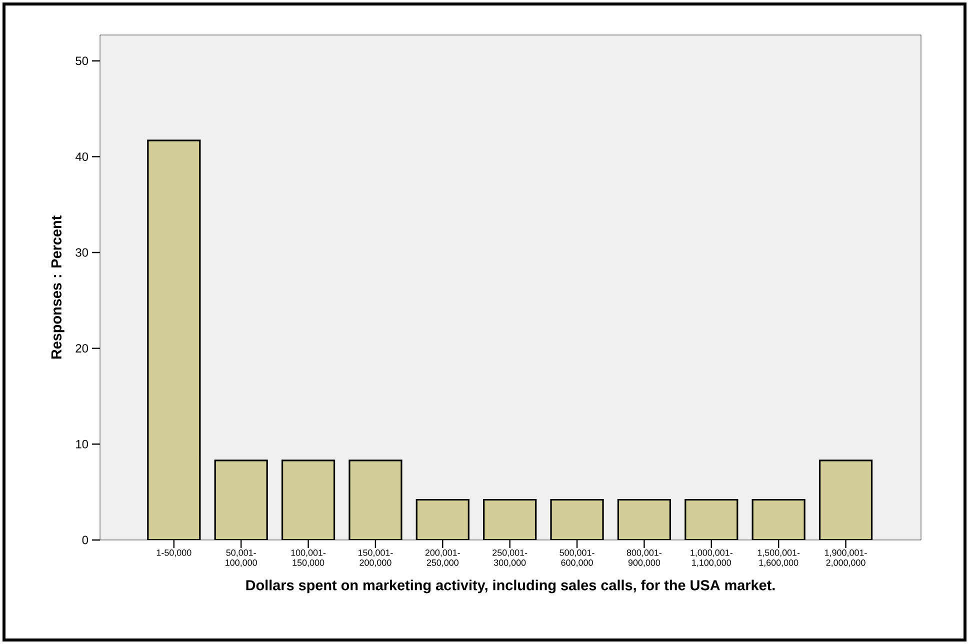 The width and height of the screenshot is (969, 644). I want to click on y-tick-label: 50, so click(82, 61).